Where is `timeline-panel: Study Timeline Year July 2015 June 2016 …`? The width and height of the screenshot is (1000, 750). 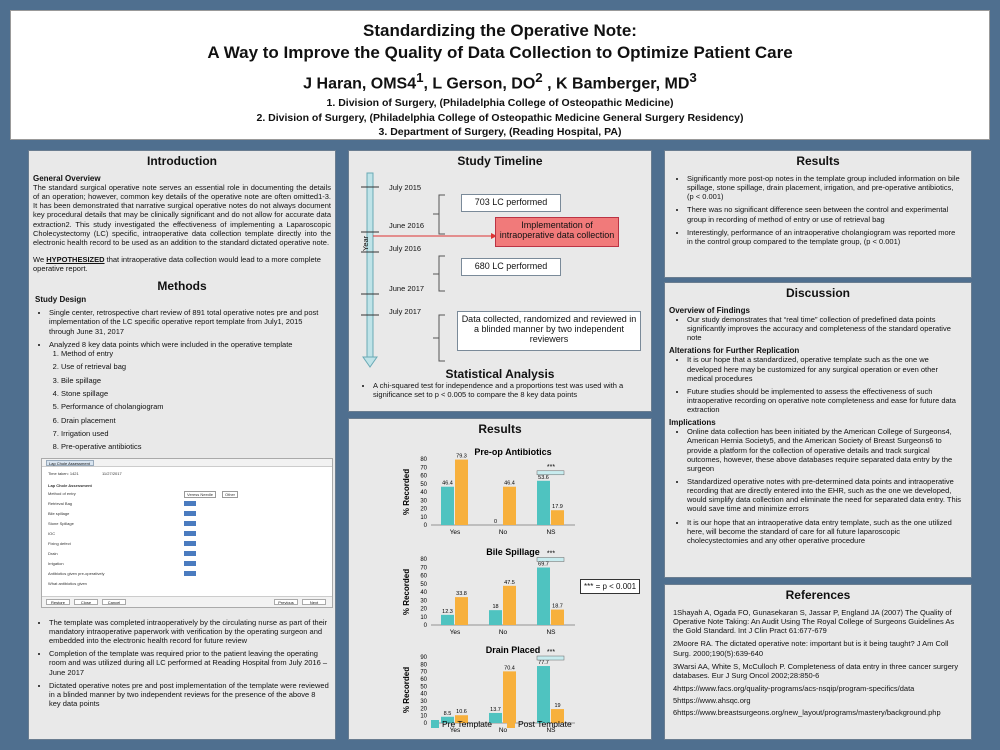 timeline-panel: Study Timeline Year July 2015 June 2016 … is located at coordinates (500, 281).